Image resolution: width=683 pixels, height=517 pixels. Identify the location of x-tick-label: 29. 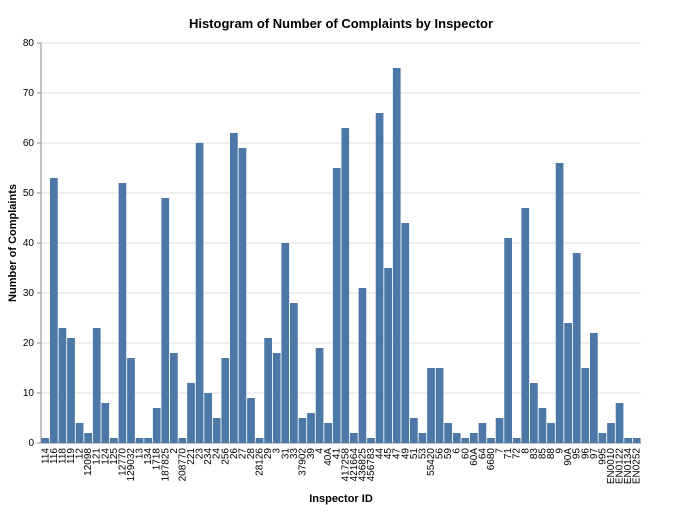
(268, 454).